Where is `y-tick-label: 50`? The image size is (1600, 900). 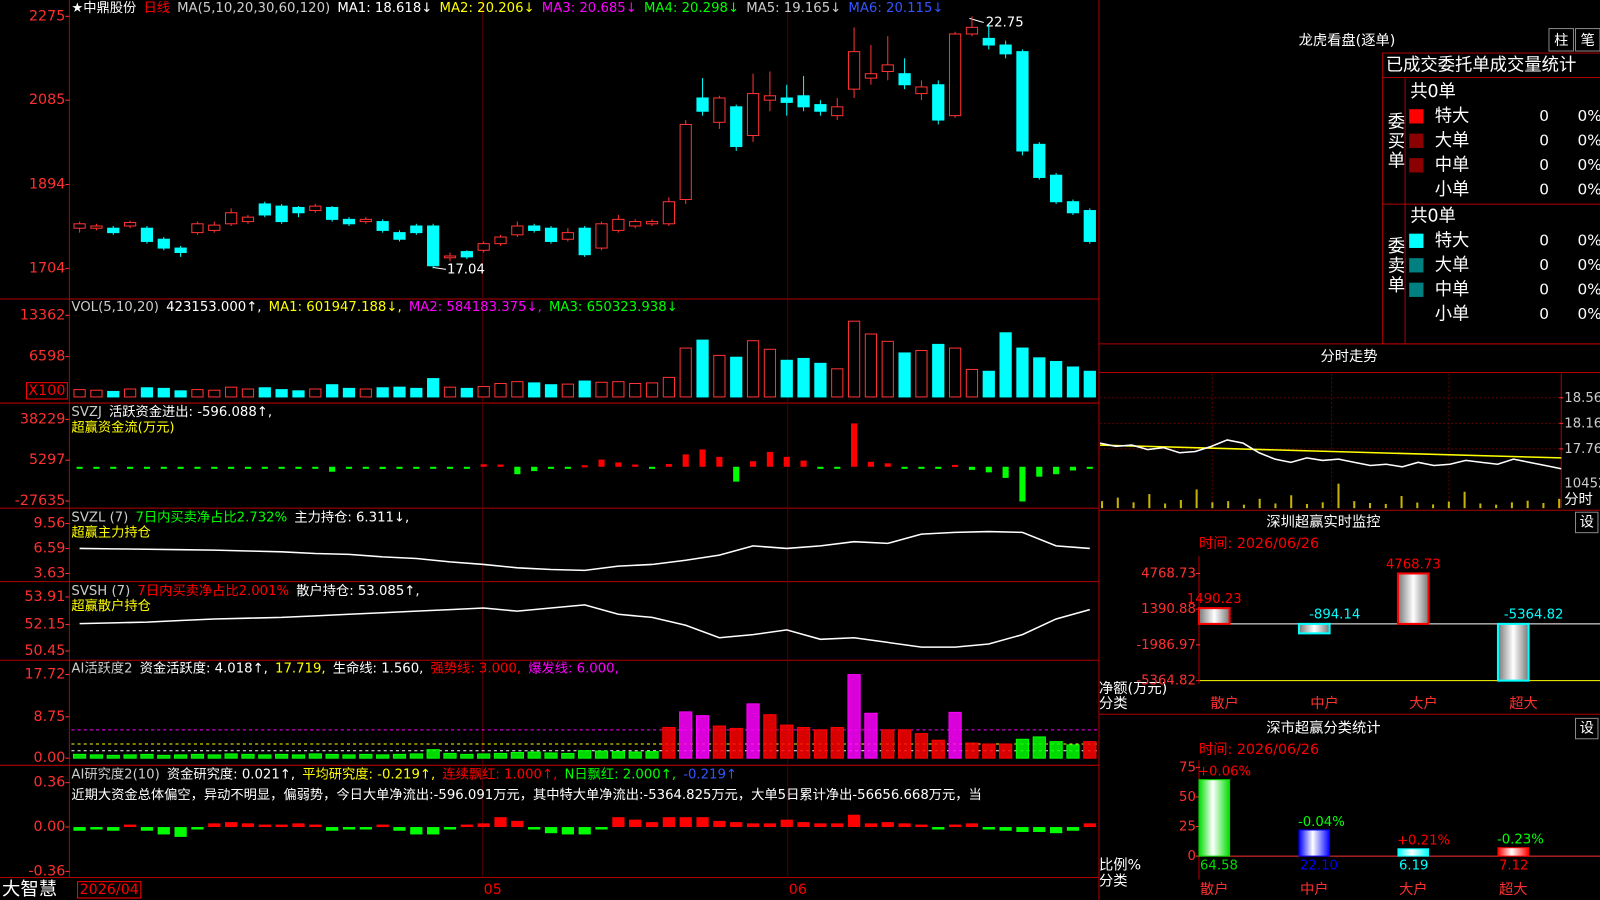
y-tick-label: 50 is located at coordinates (1187, 797).